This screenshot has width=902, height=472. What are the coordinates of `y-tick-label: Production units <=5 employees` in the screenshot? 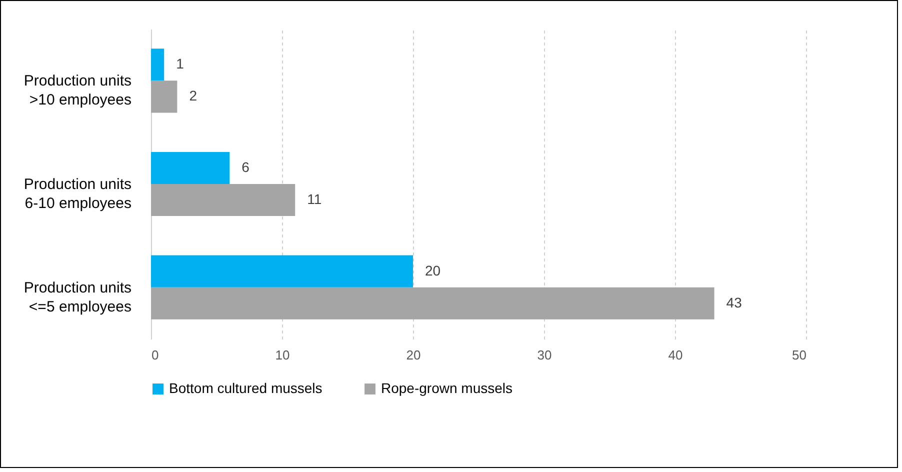 It's located at (78, 297).